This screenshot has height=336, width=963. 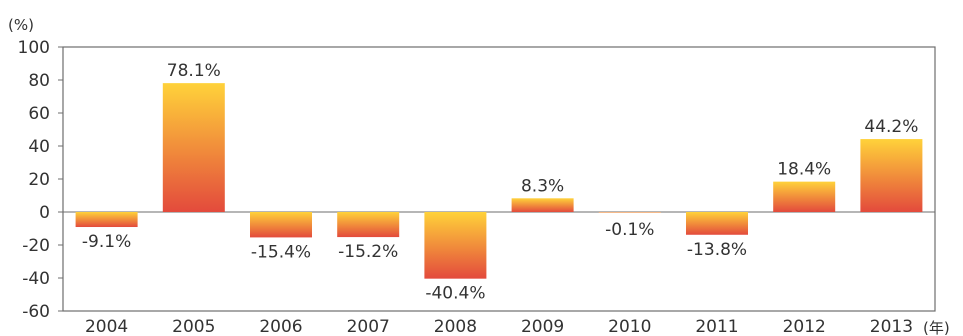 What do you see at coordinates (804, 196) in the screenshot?
I see `bar-2012` at bounding box center [804, 196].